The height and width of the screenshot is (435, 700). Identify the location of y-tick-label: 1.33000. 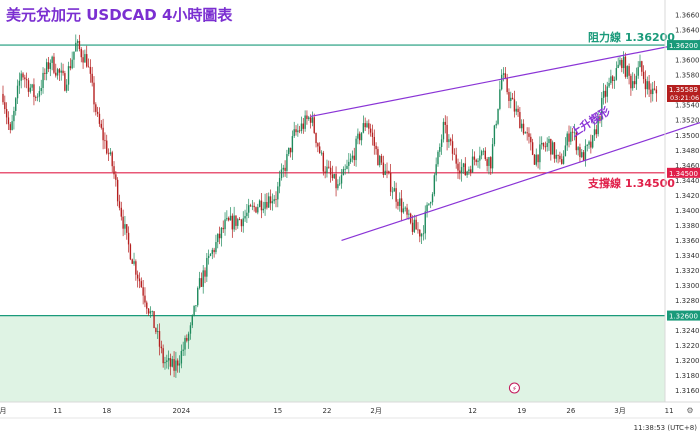
(687, 286).